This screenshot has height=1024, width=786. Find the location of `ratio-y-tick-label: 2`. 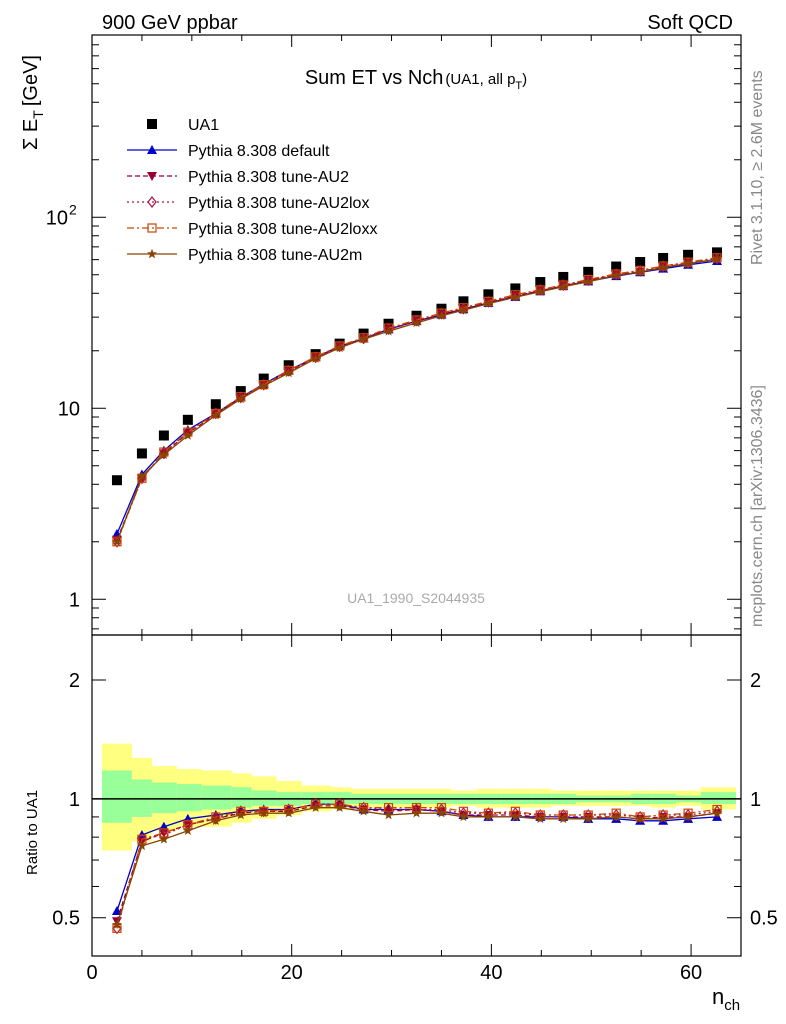

ratio-y-tick-label: 2 is located at coordinates (74, 681).